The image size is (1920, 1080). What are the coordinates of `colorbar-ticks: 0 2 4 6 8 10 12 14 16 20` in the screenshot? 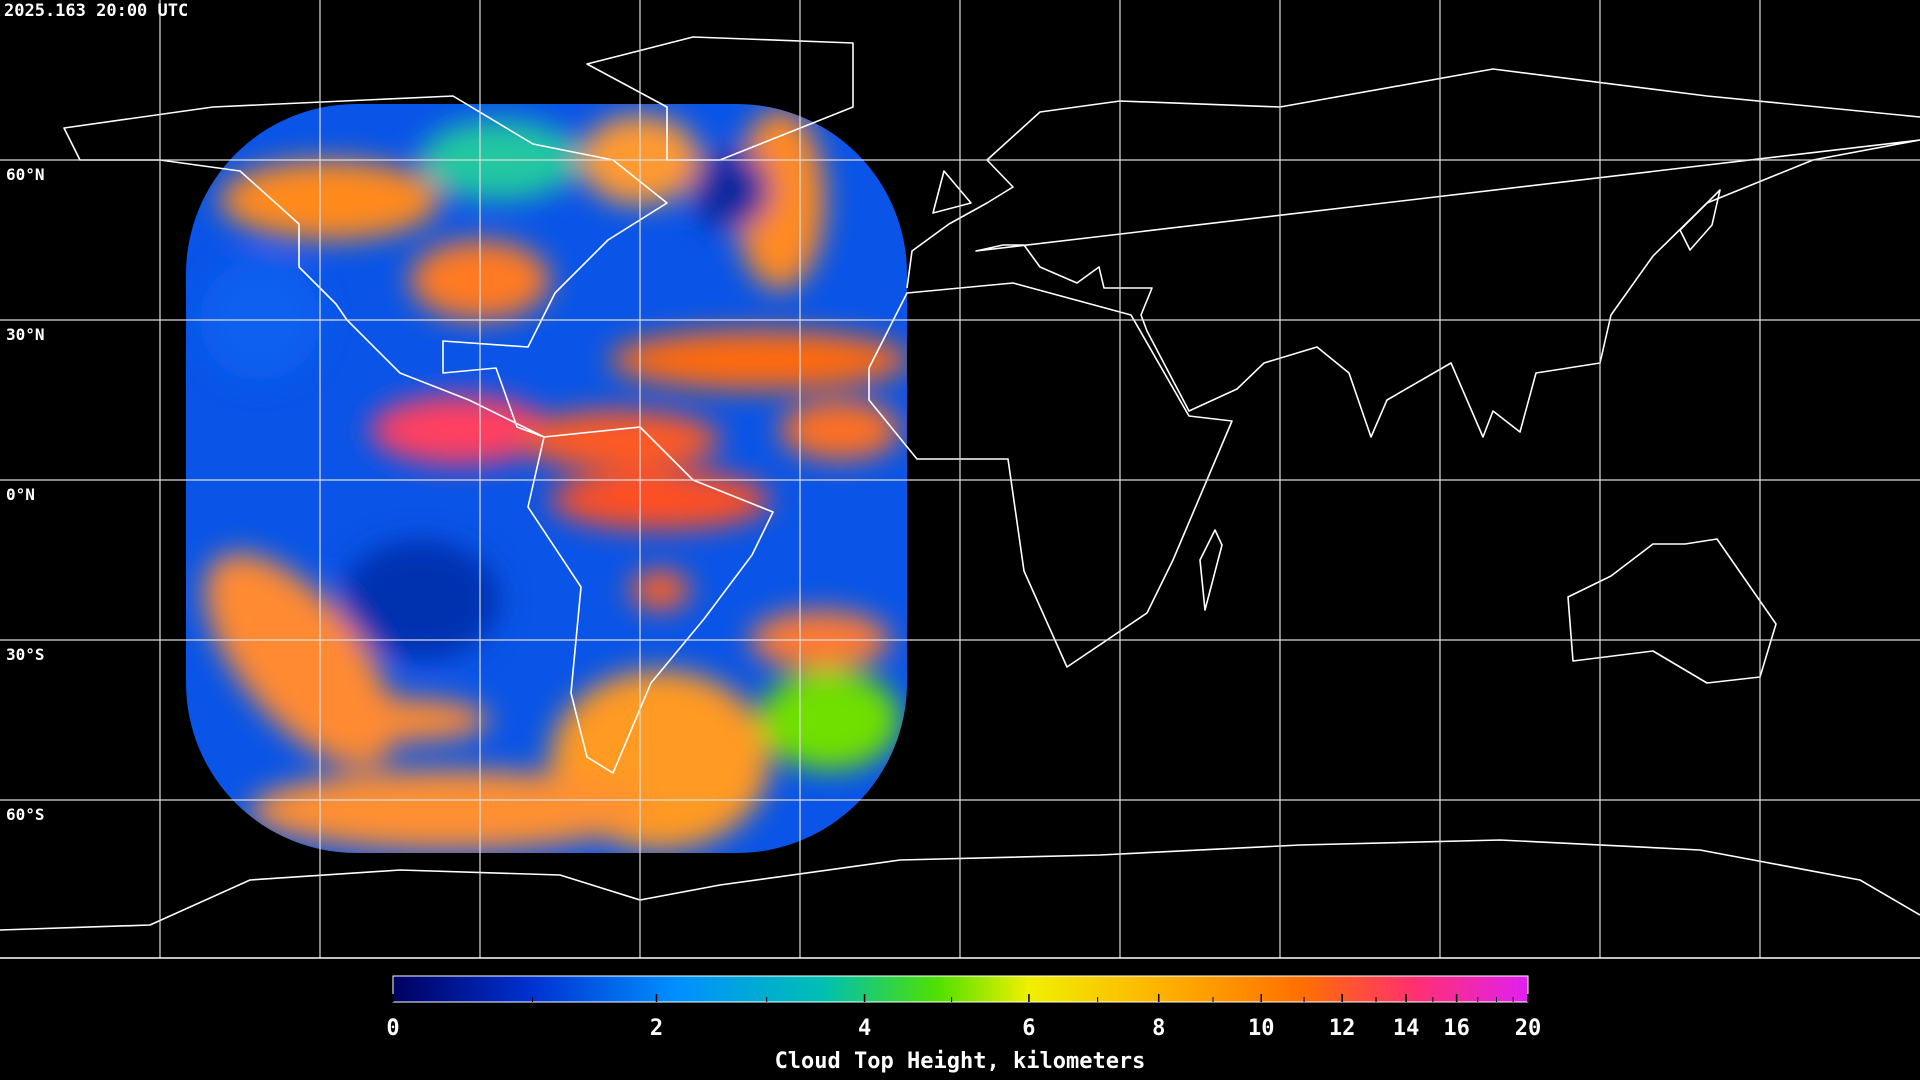 It's located at (963, 1017).